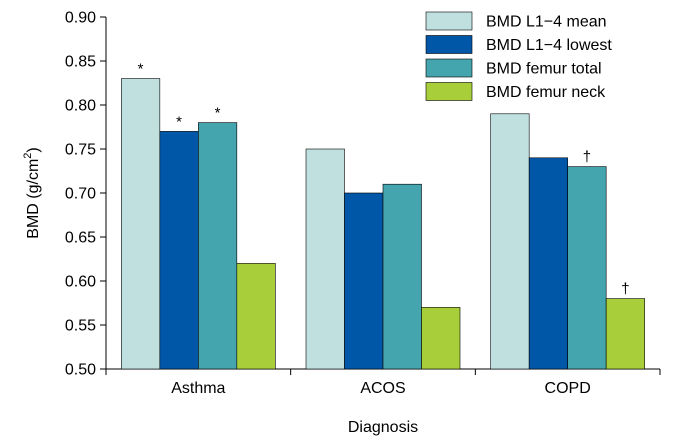 The width and height of the screenshot is (678, 436). What do you see at coordinates (568, 388) in the screenshot?
I see `x-category-label: COPD` at bounding box center [568, 388].